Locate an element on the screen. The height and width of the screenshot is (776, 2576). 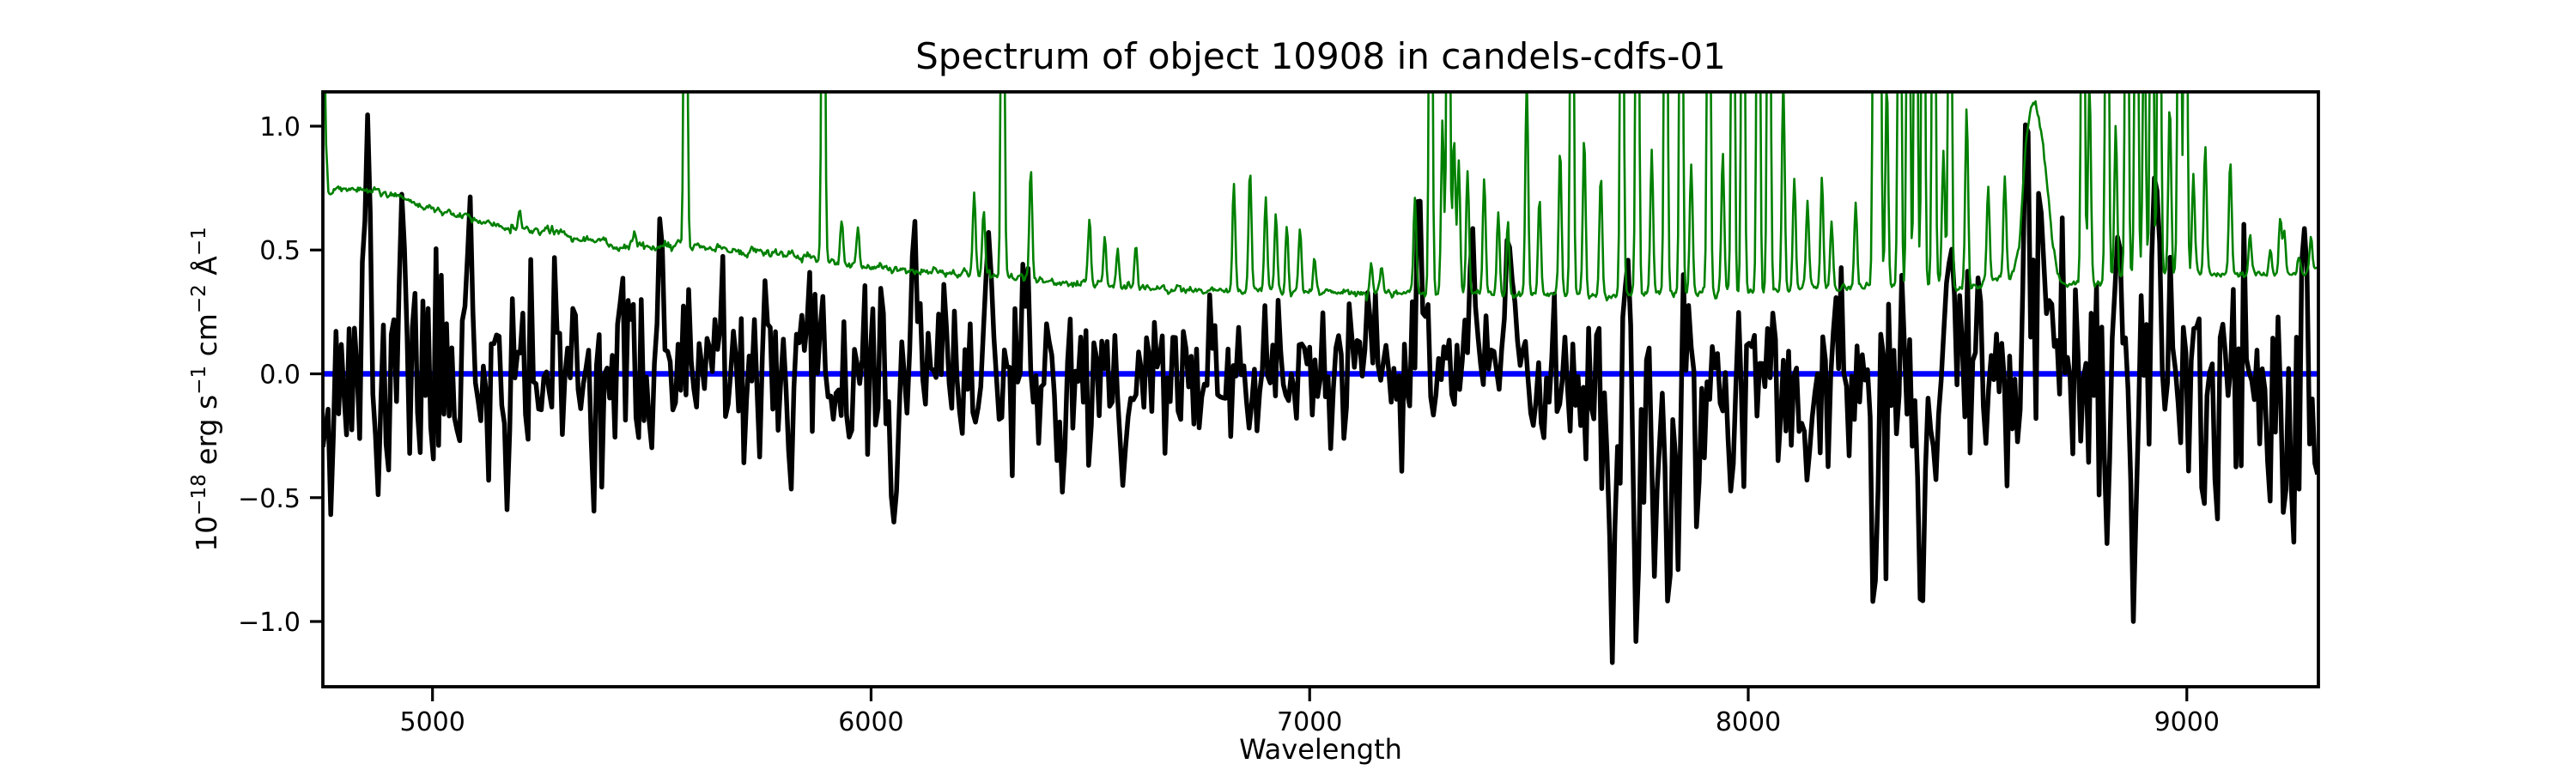
y-axis-label: 10−18 erg s−1 cm−2 Å−1 is located at coordinates (206, 389).